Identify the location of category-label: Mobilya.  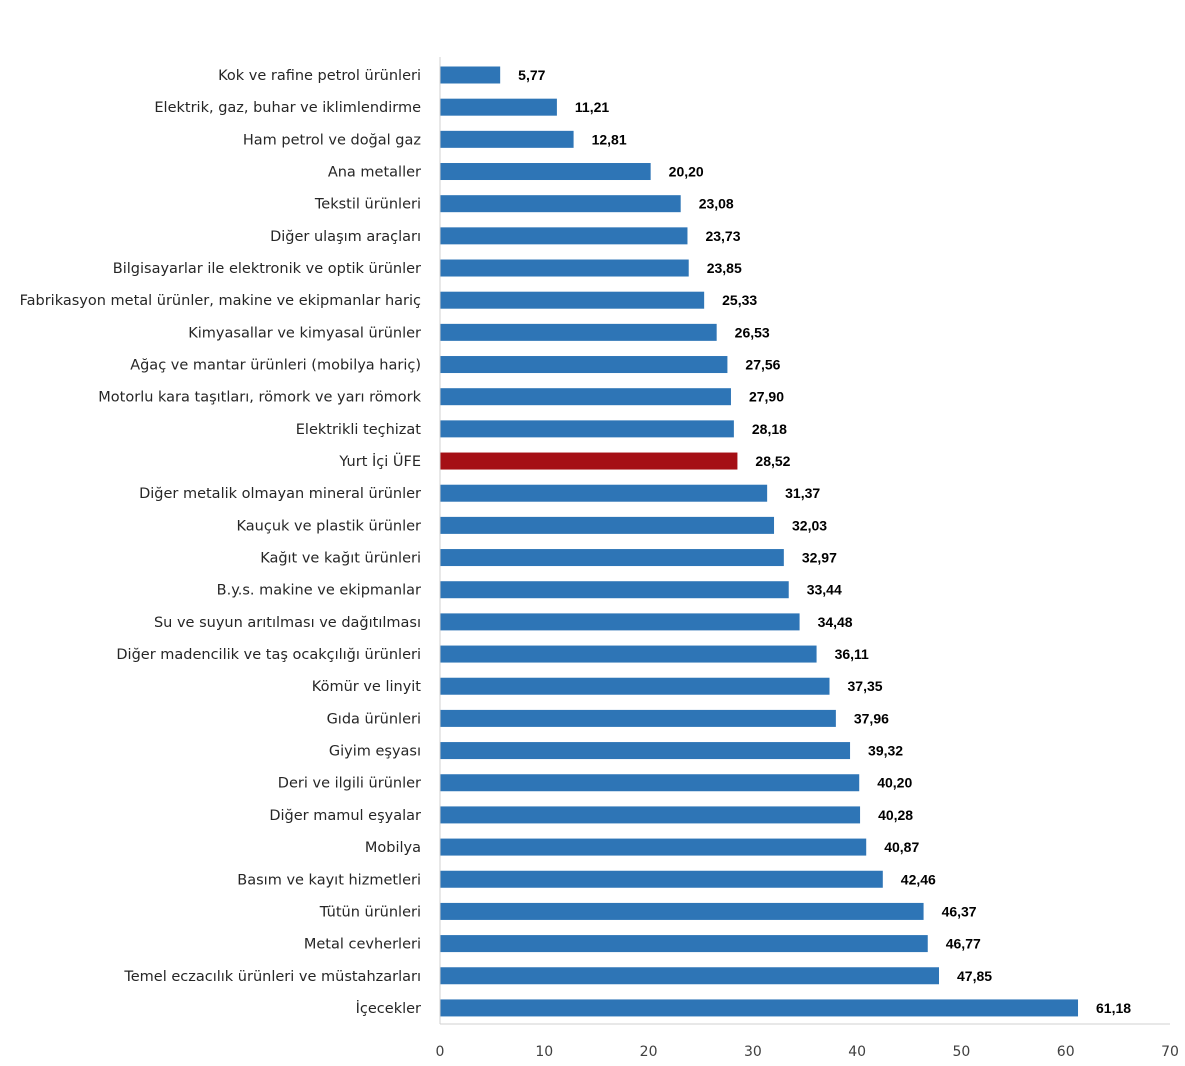
(393, 848).